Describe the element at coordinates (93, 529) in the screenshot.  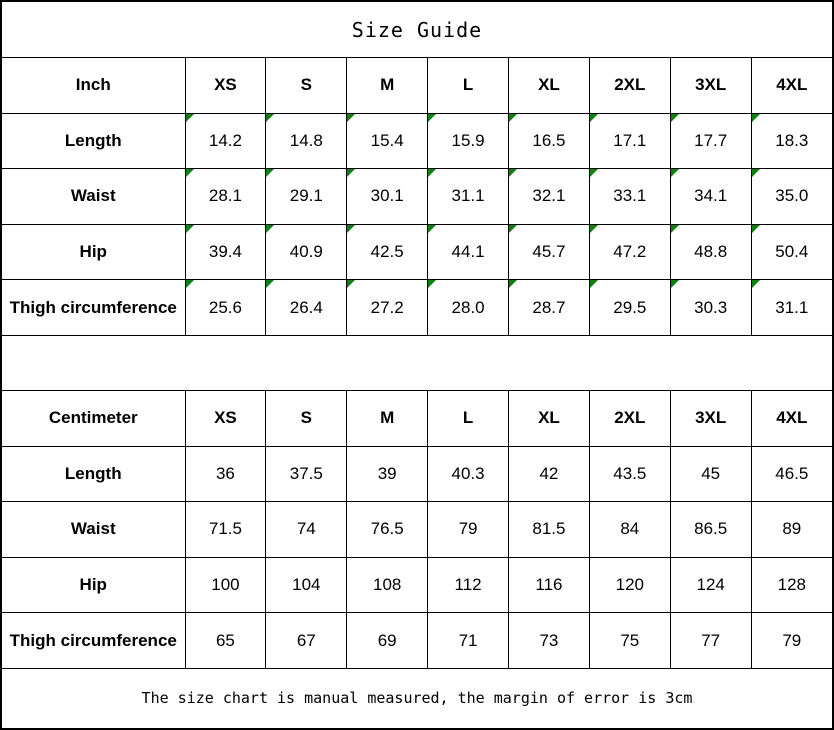
I see `row-label: Waist` at that location.